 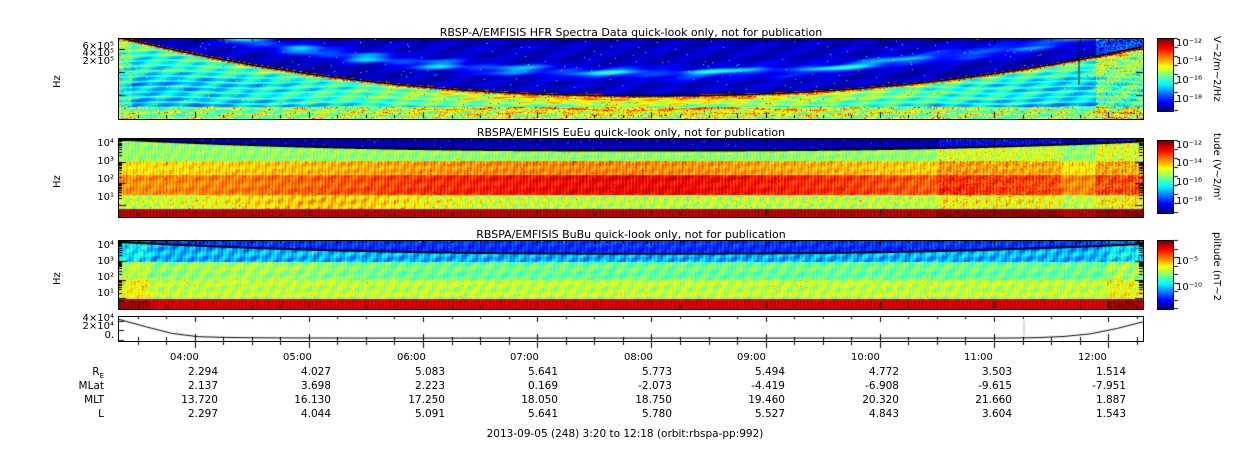 I want to click on panel-3-colorbar, so click(x=1165, y=275).